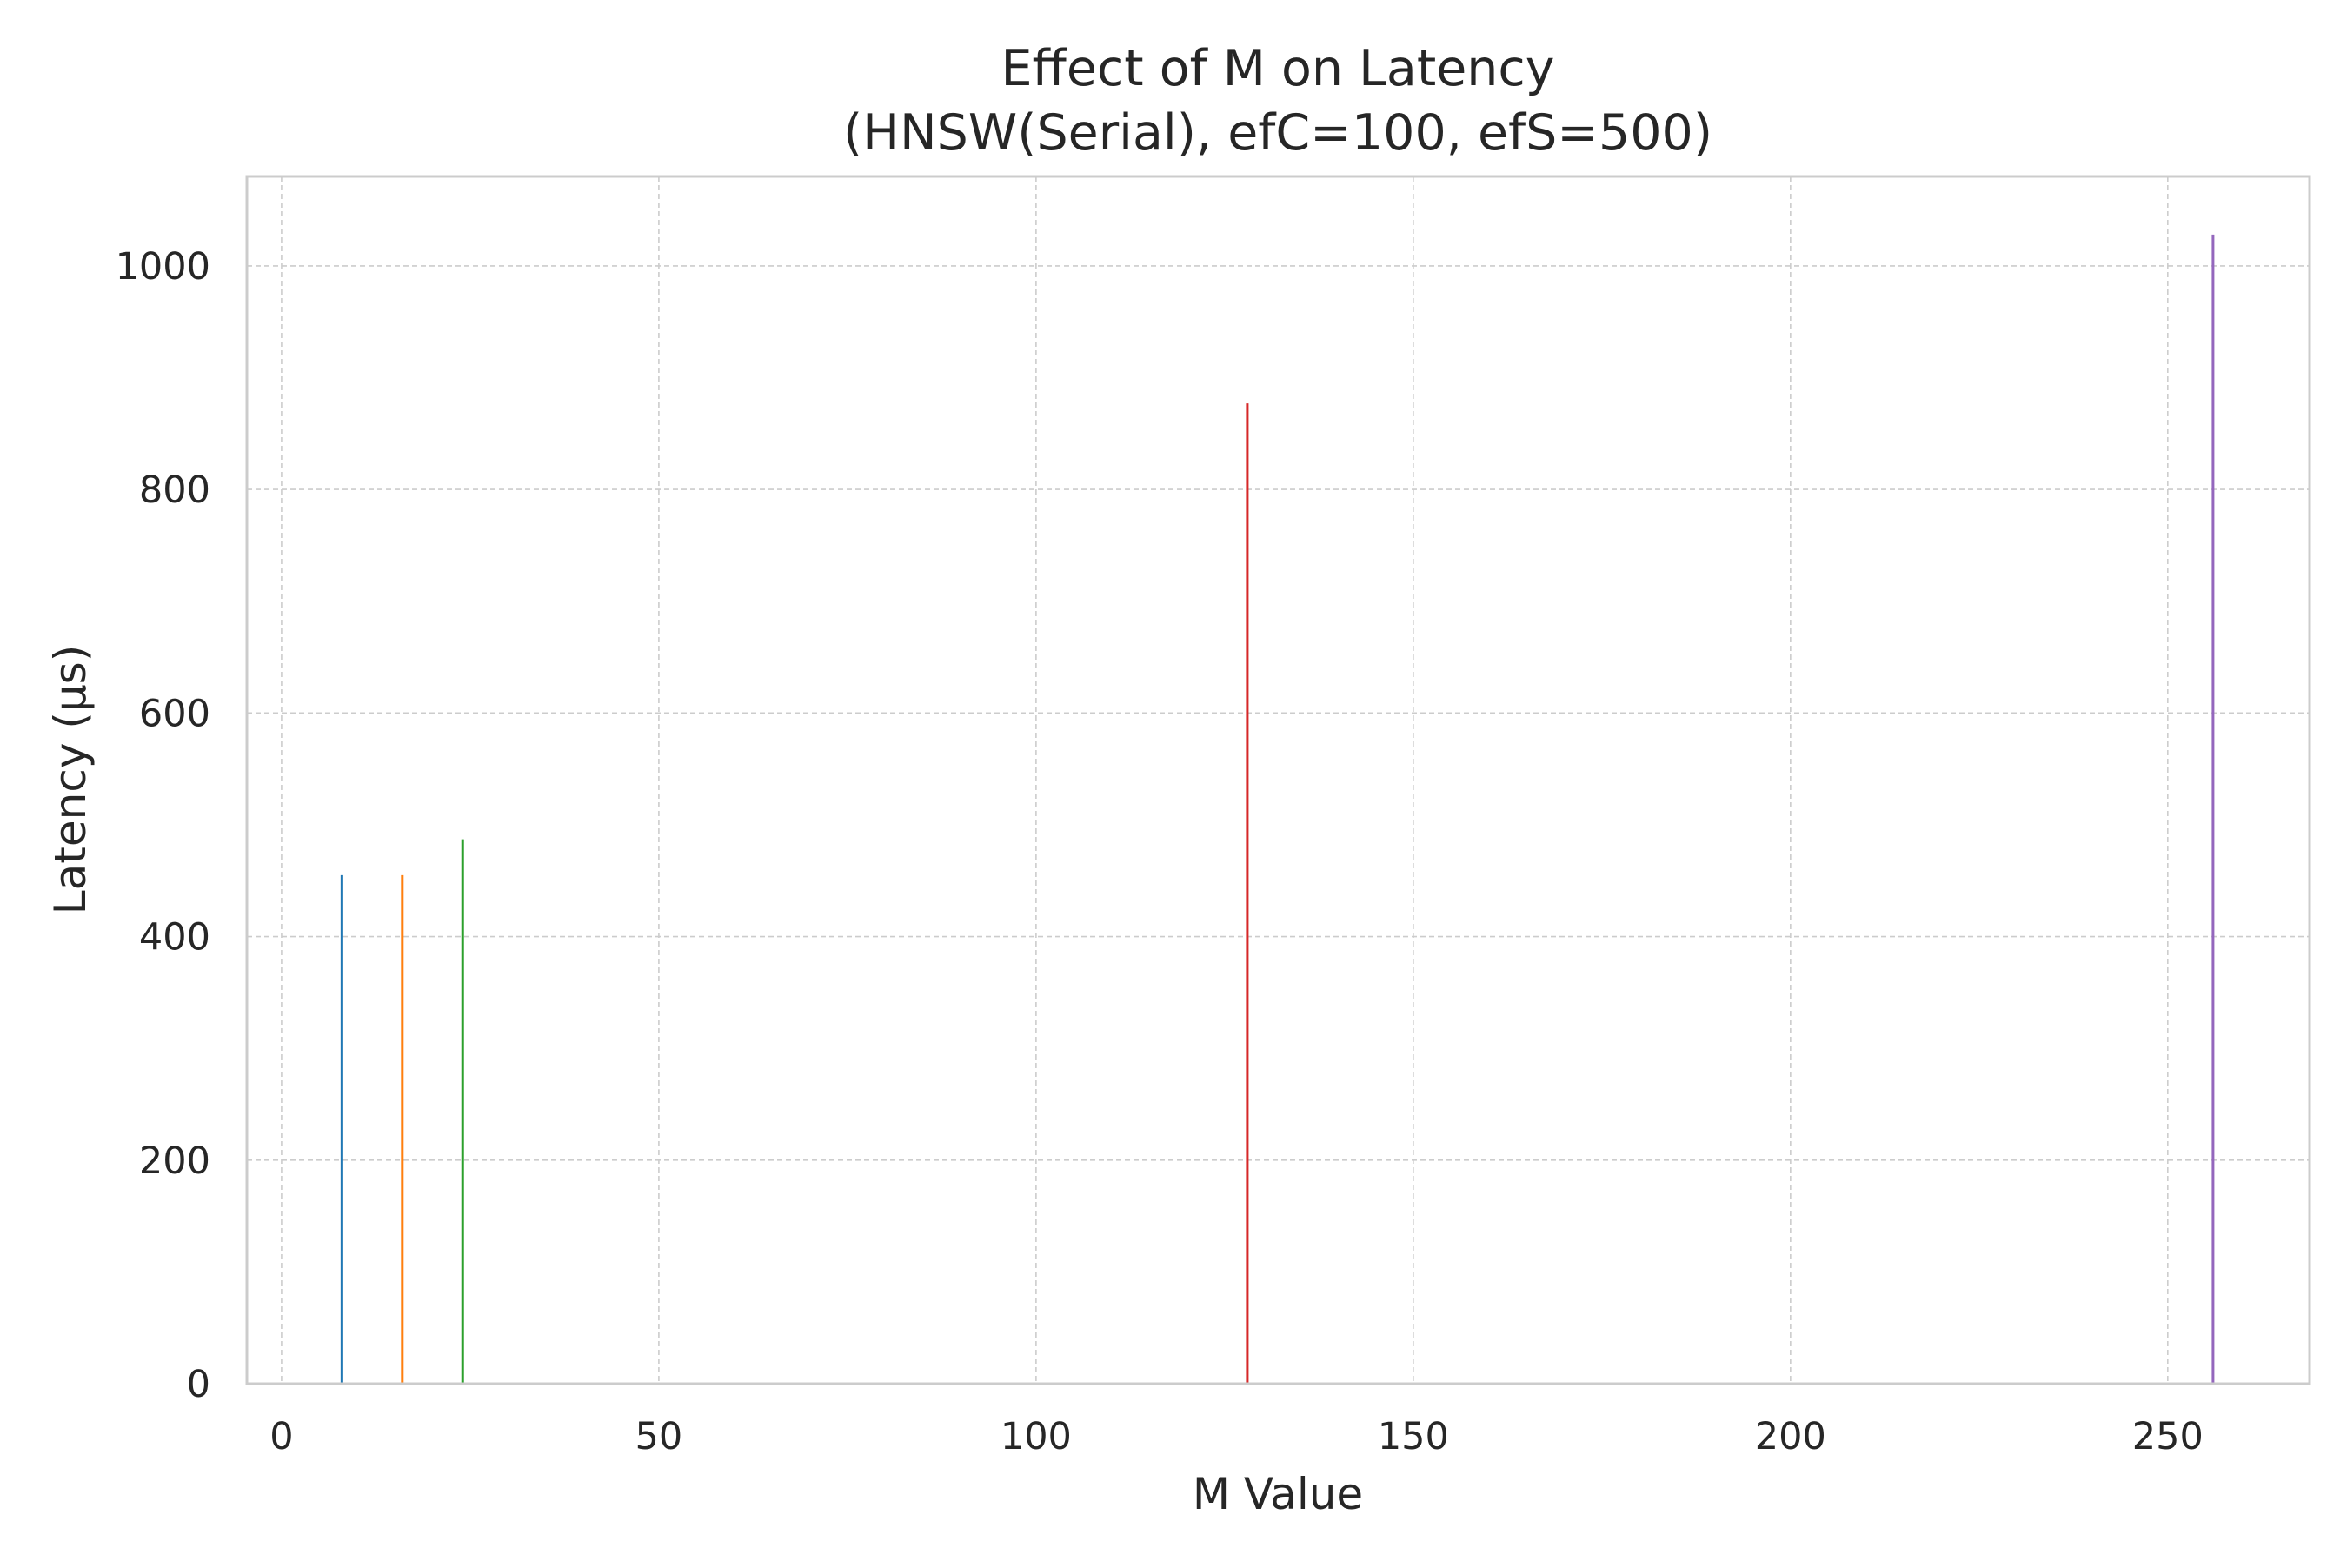 The height and width of the screenshot is (1568, 2347). What do you see at coordinates (70, 779) in the screenshot?
I see `y-axis-label: Latency (µs)` at bounding box center [70, 779].